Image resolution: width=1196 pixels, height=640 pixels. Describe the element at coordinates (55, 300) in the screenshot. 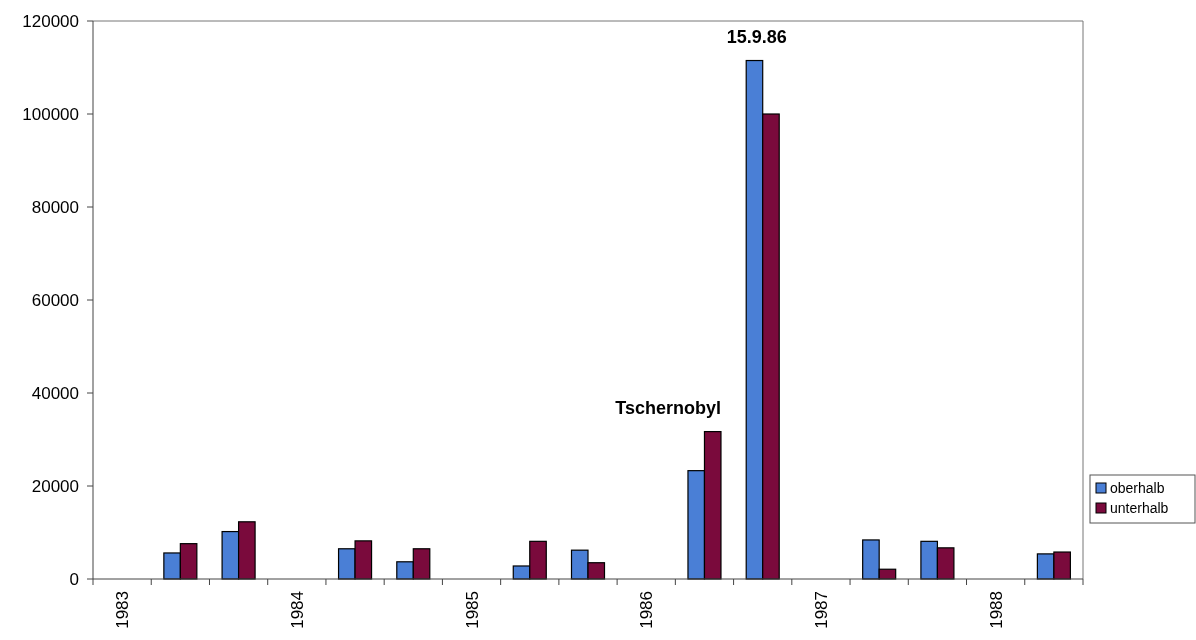

I see `y-tick-label: 60000` at that location.